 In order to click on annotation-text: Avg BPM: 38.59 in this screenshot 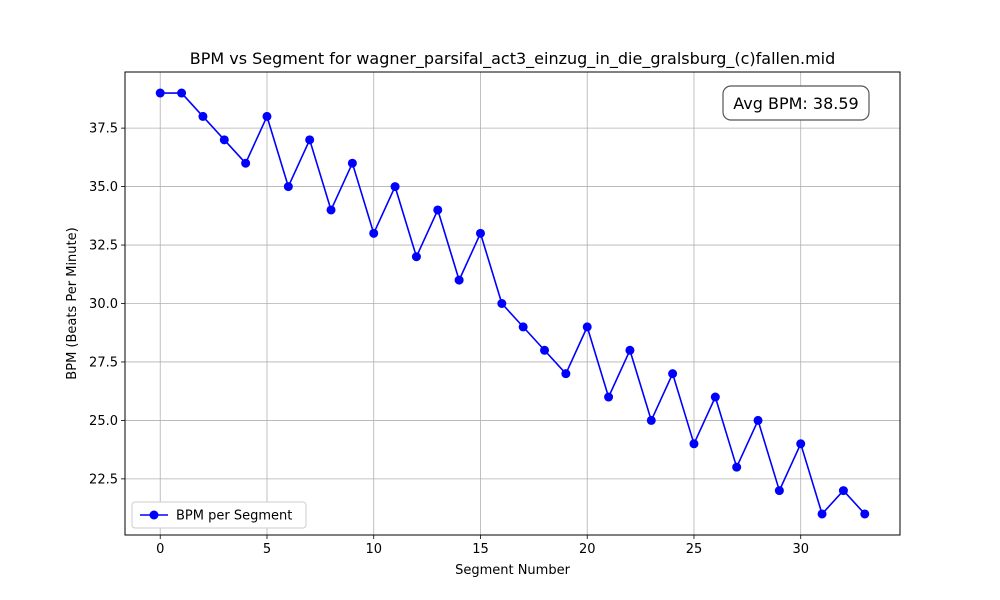, I will do `click(795, 103)`.